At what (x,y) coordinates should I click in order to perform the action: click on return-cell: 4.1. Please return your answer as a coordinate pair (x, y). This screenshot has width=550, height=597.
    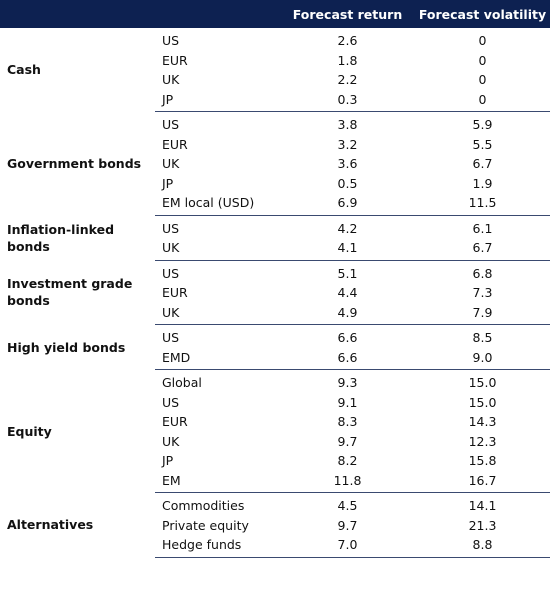
    Looking at the image, I should click on (347, 249).